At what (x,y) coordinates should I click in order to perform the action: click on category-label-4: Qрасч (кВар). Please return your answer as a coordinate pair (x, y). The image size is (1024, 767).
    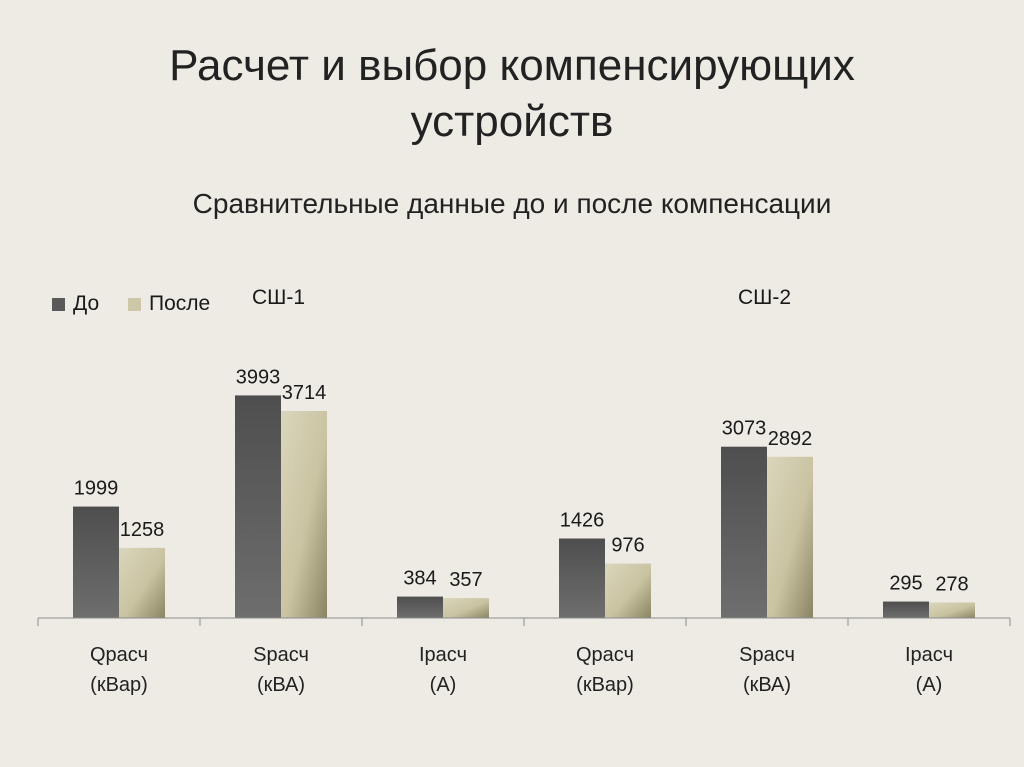
    Looking at the image, I should click on (605, 670).